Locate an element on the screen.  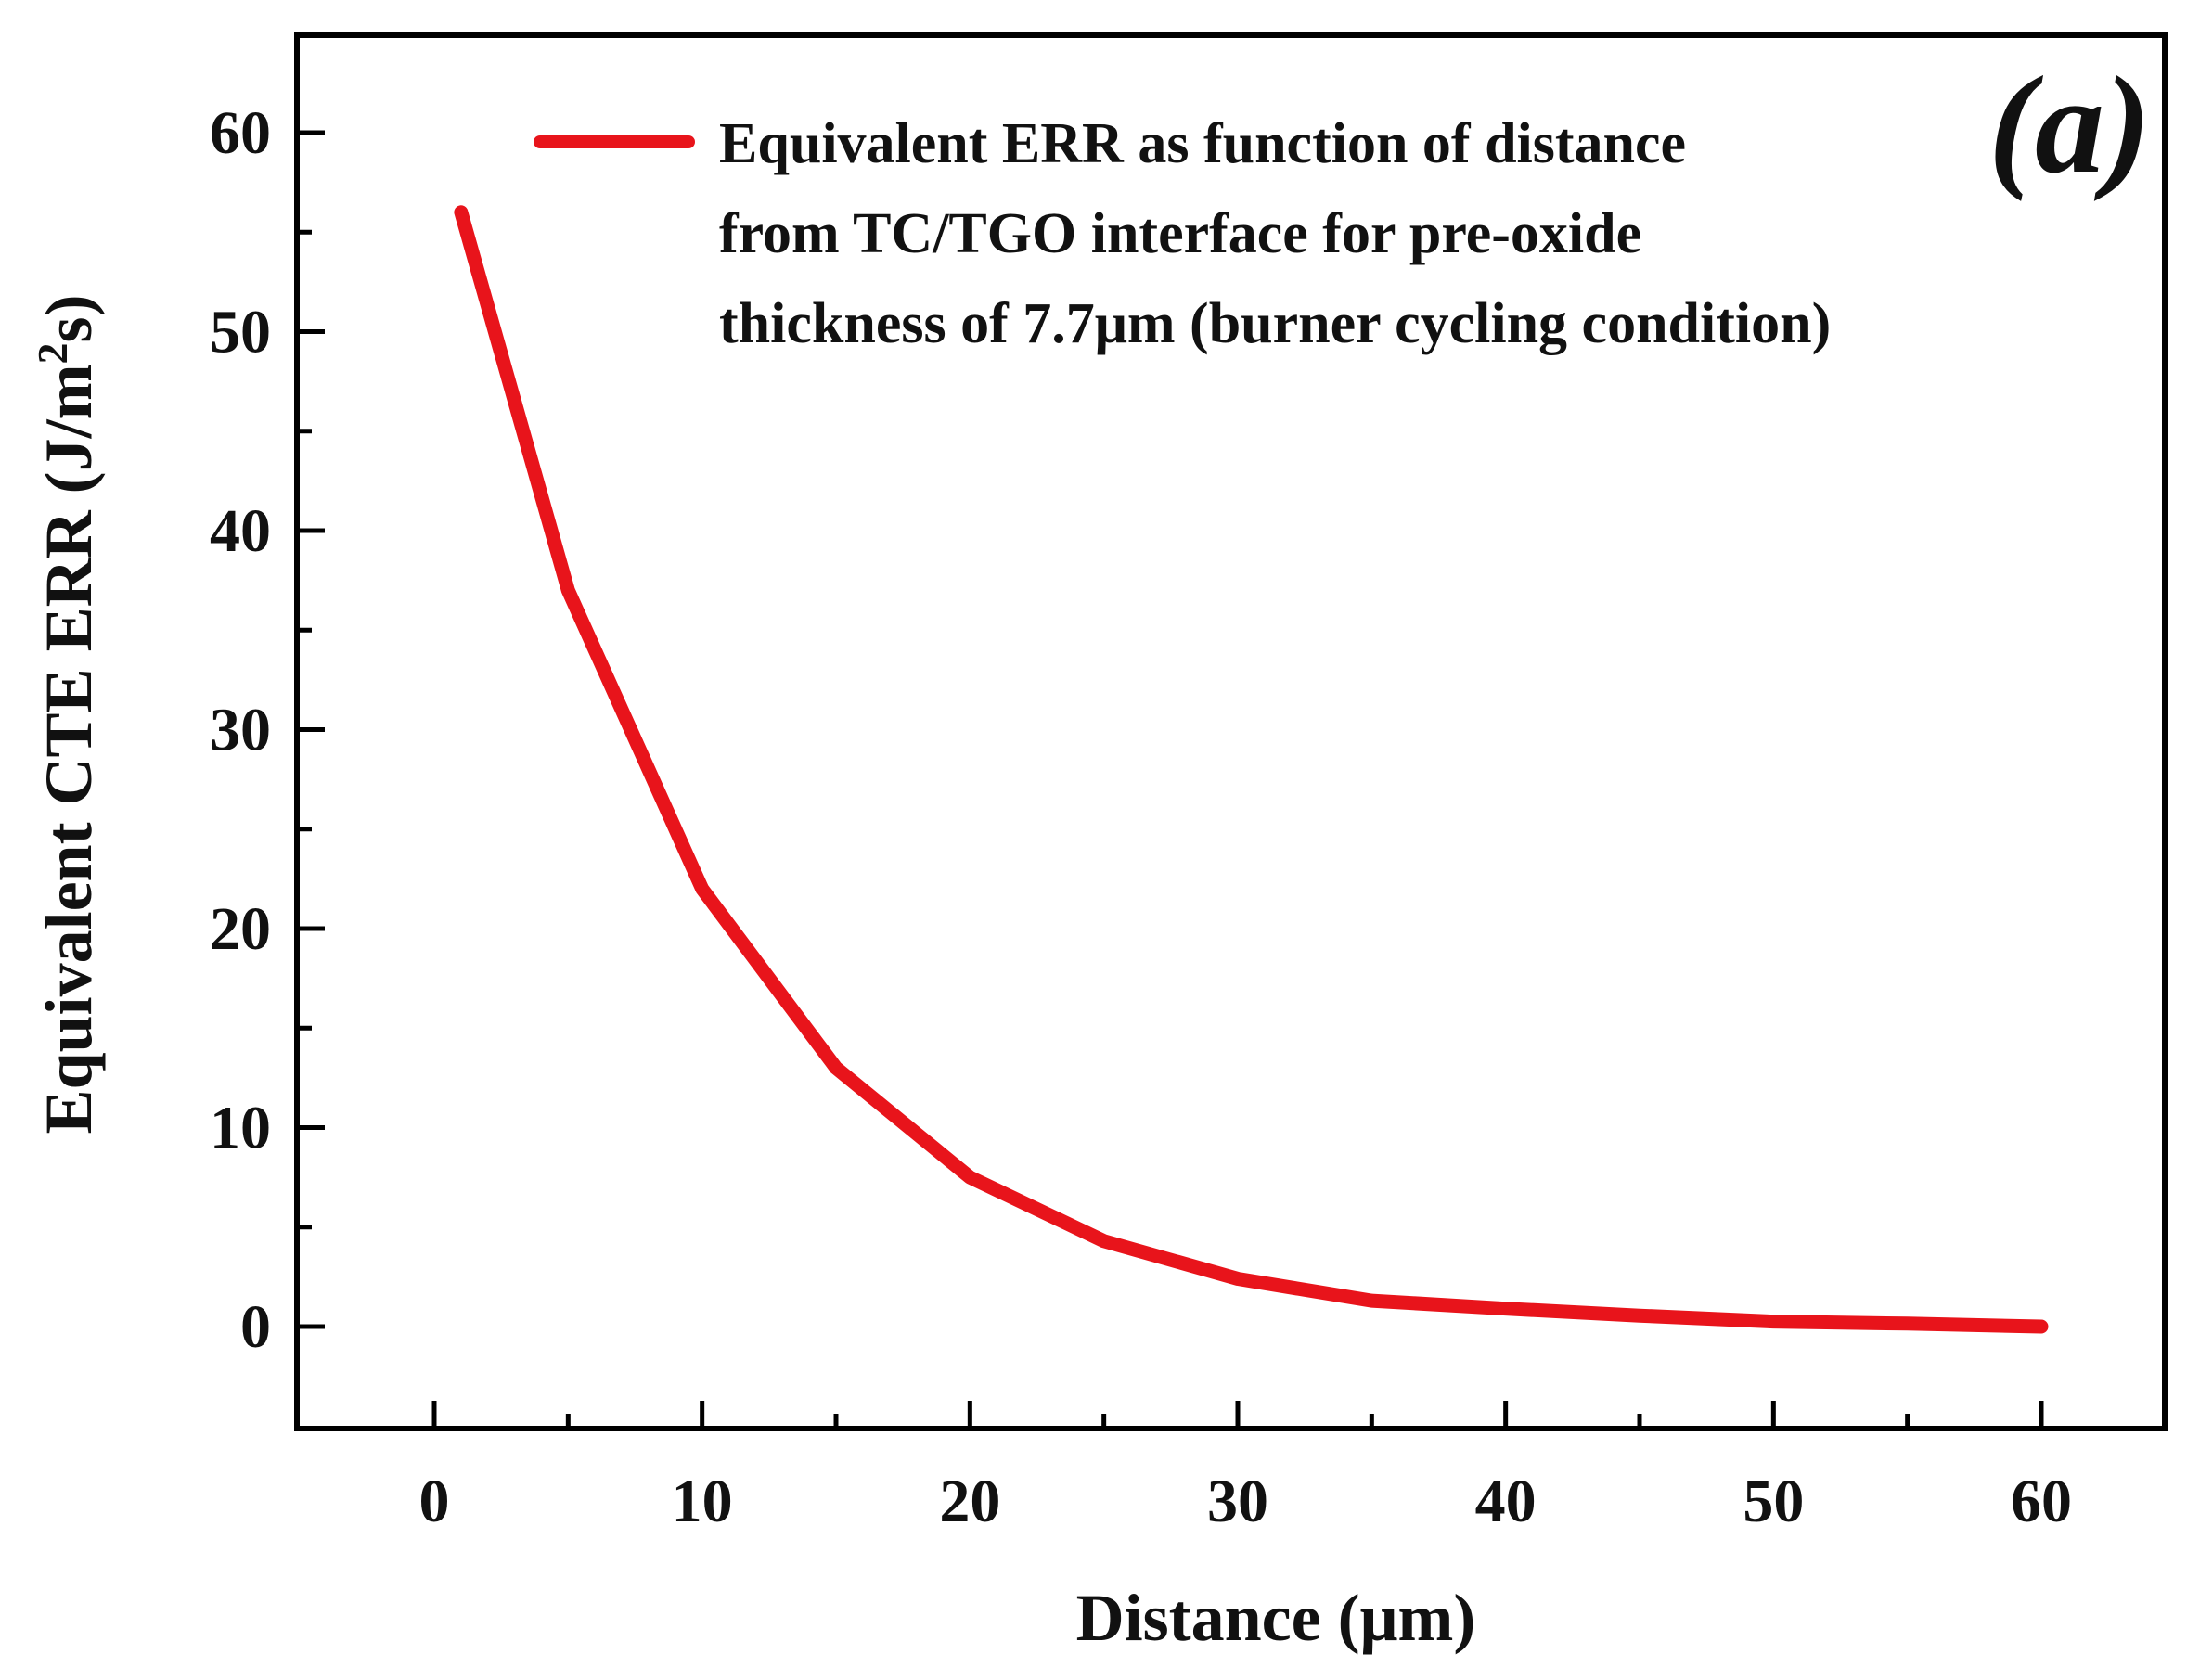
y-axis-title-sup: 2 is located at coordinates (53, 353).